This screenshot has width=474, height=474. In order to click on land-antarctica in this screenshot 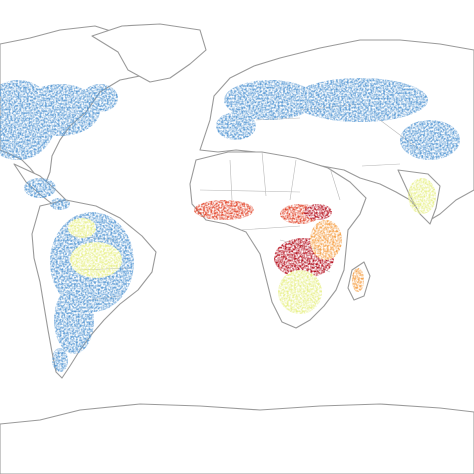, I will do `click(237, 438)`.